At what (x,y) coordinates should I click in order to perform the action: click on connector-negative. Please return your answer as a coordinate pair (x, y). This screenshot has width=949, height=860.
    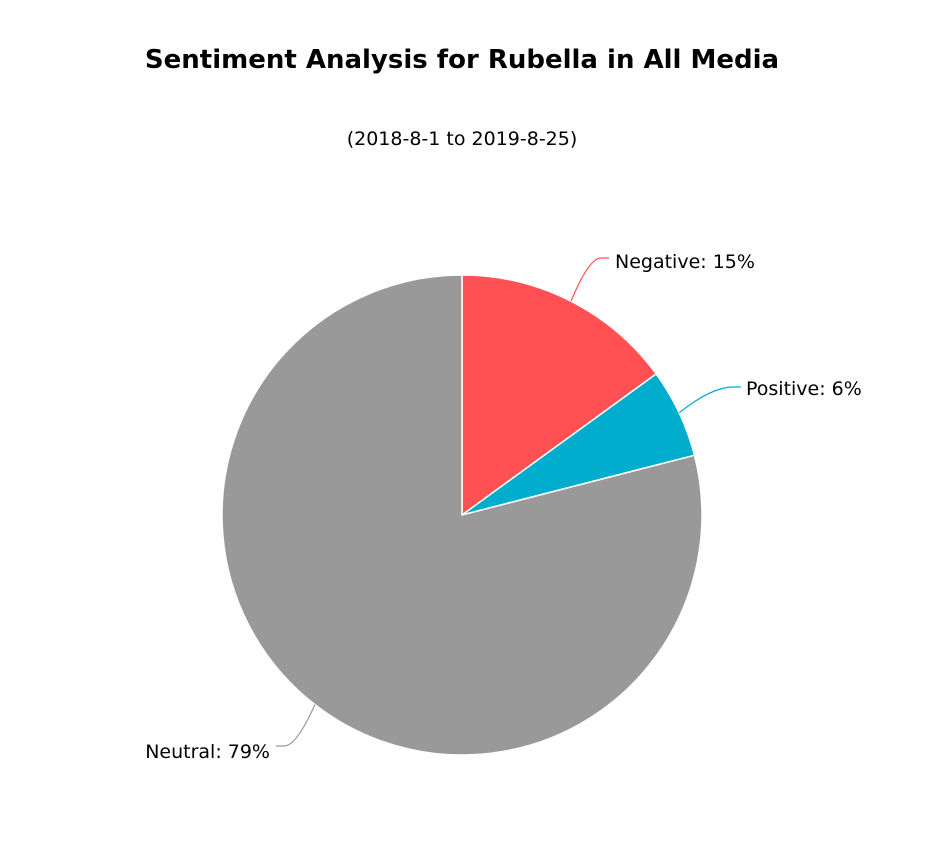
    Looking at the image, I should click on (589, 279).